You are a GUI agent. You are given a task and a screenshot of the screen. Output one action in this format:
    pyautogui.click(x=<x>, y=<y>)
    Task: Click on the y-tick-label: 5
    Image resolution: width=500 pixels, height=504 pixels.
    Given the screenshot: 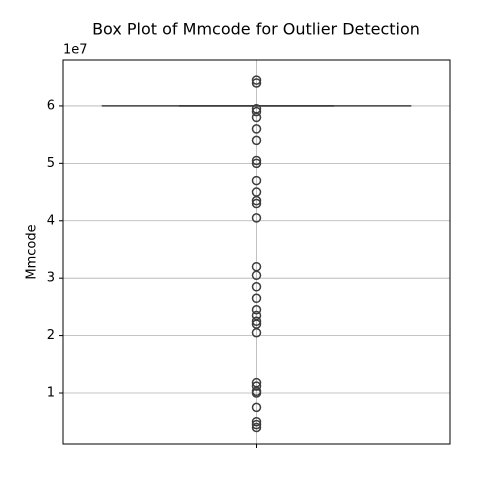 What is the action you would take?
    pyautogui.click(x=51, y=163)
    